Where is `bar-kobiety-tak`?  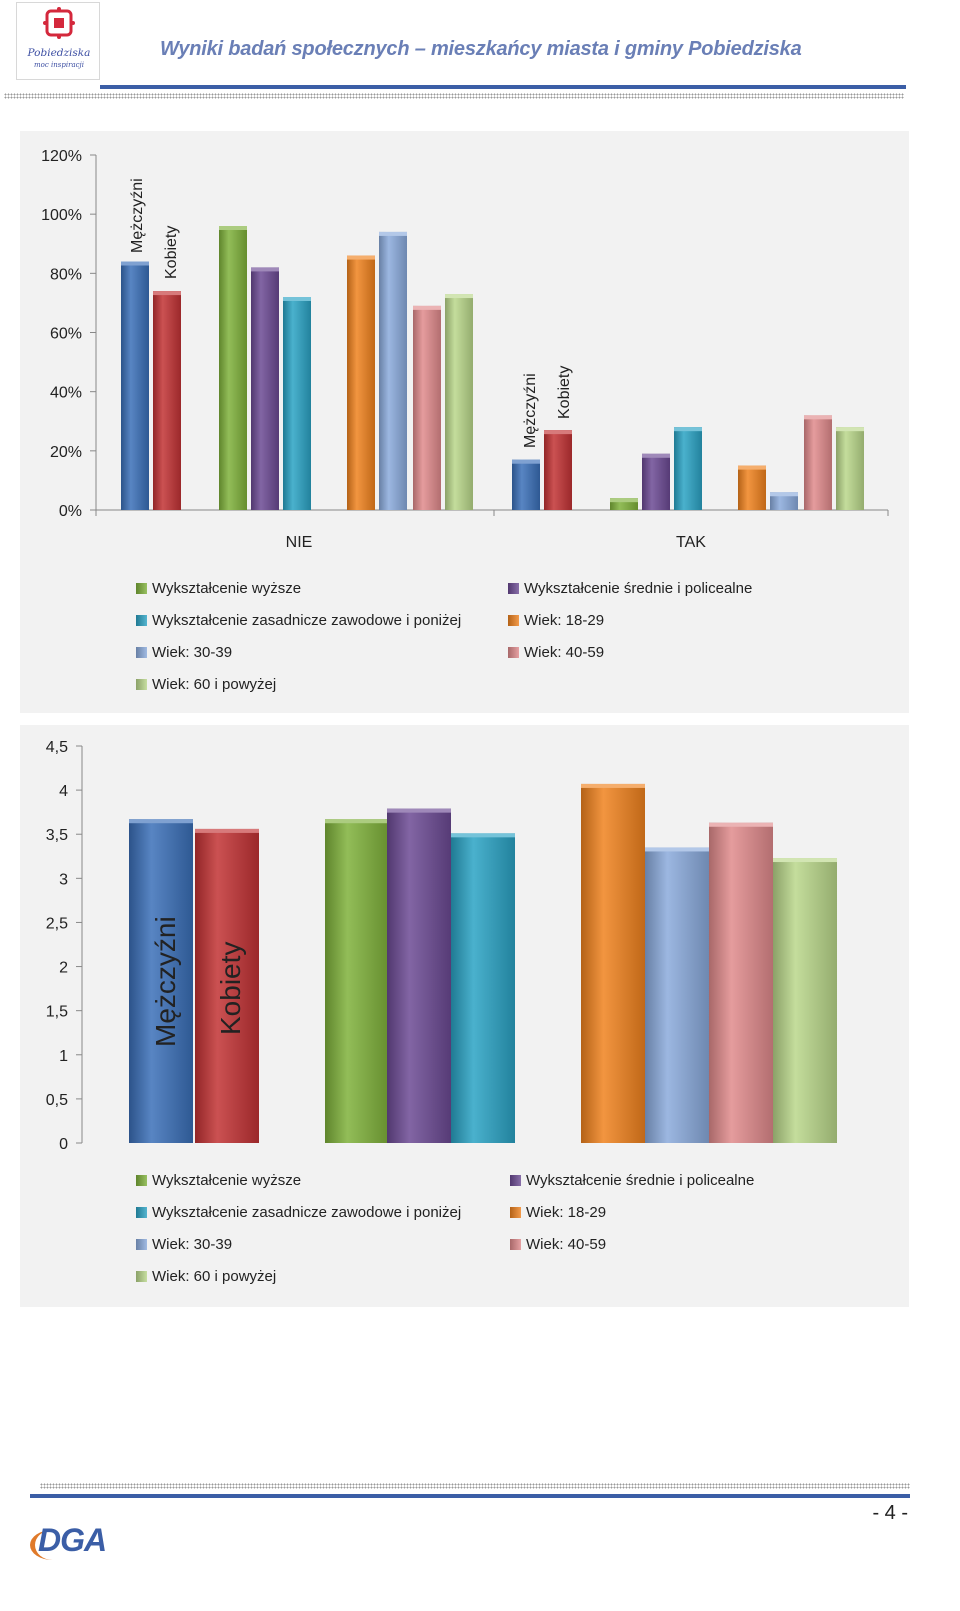 bar-kobiety-tak is located at coordinates (558, 470).